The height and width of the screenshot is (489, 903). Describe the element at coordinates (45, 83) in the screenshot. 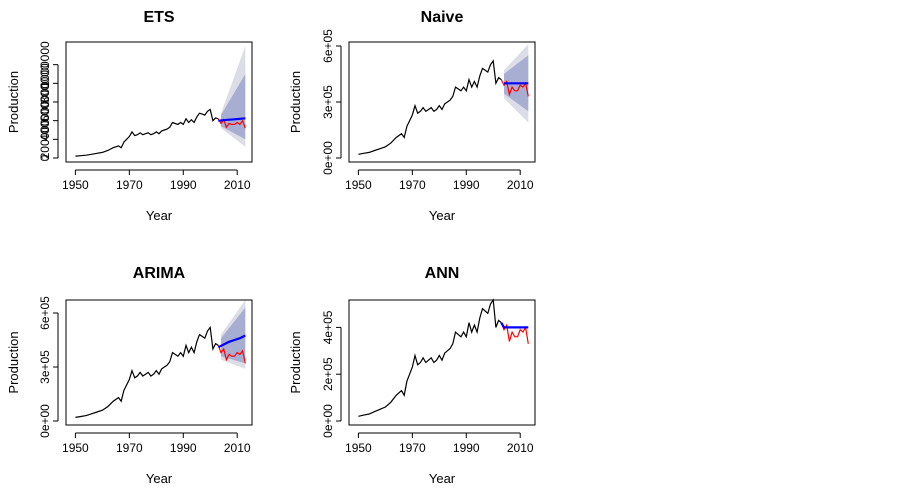

I see `y-tick-label: 800000` at that location.